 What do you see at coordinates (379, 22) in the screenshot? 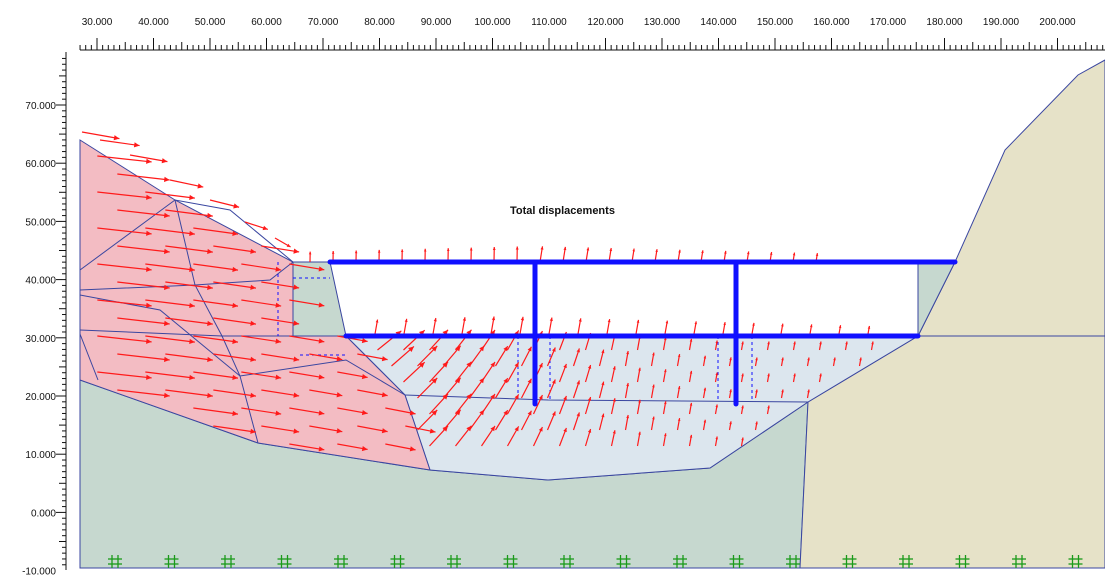
I see `x-tick-label: 80.000` at bounding box center [379, 22].